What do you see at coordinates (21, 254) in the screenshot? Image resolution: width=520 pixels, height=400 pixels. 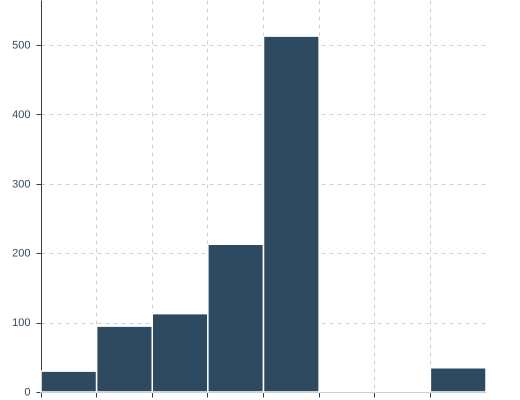 I see `y-tick-label: 200` at bounding box center [21, 254].